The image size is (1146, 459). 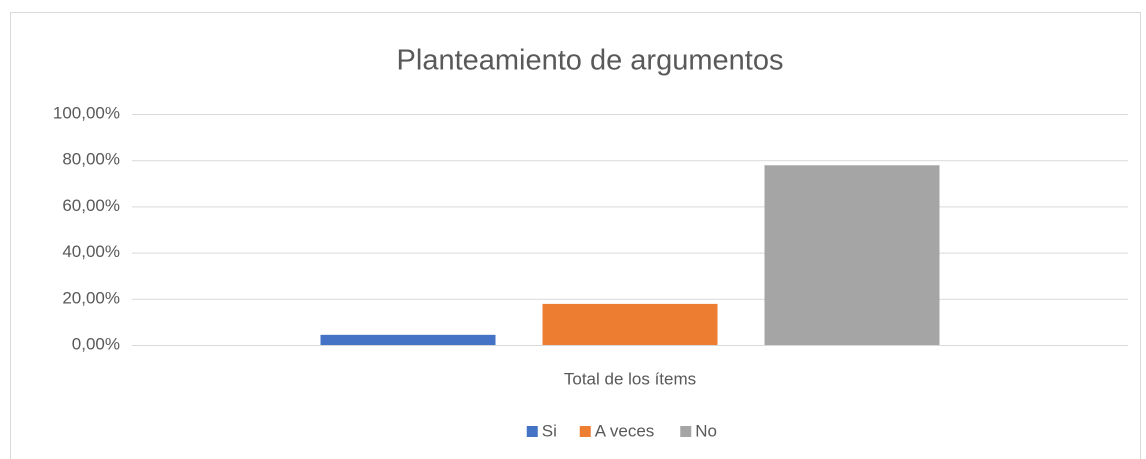 I want to click on legend-label: A veces, so click(x=625, y=430).